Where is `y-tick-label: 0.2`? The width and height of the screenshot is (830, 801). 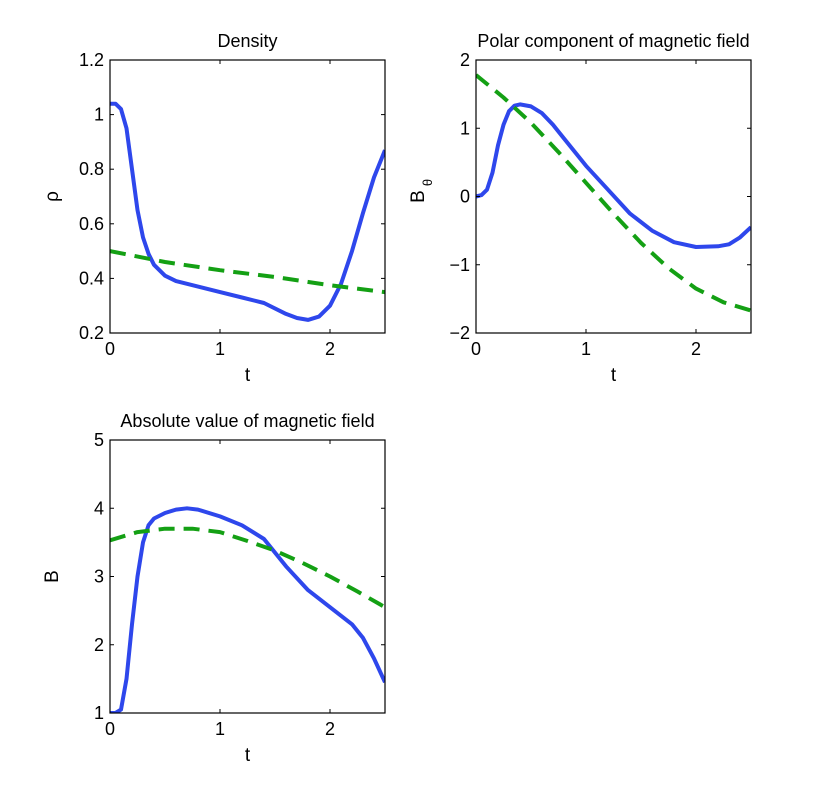
y-tick-label: 0.2 is located at coordinates (91, 333).